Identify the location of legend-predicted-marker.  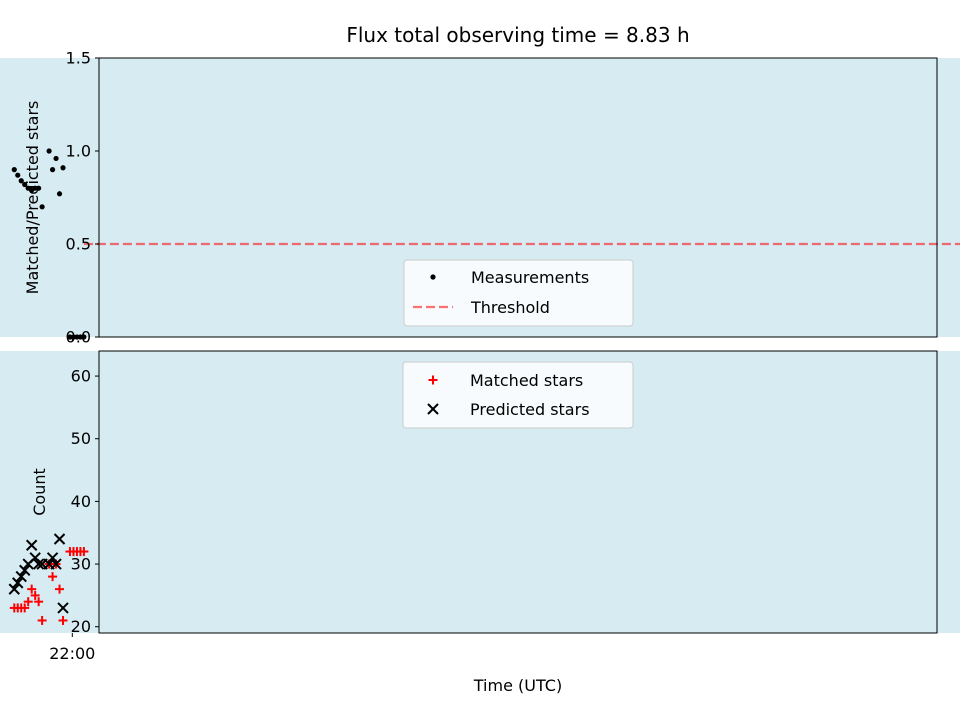
(433, 409).